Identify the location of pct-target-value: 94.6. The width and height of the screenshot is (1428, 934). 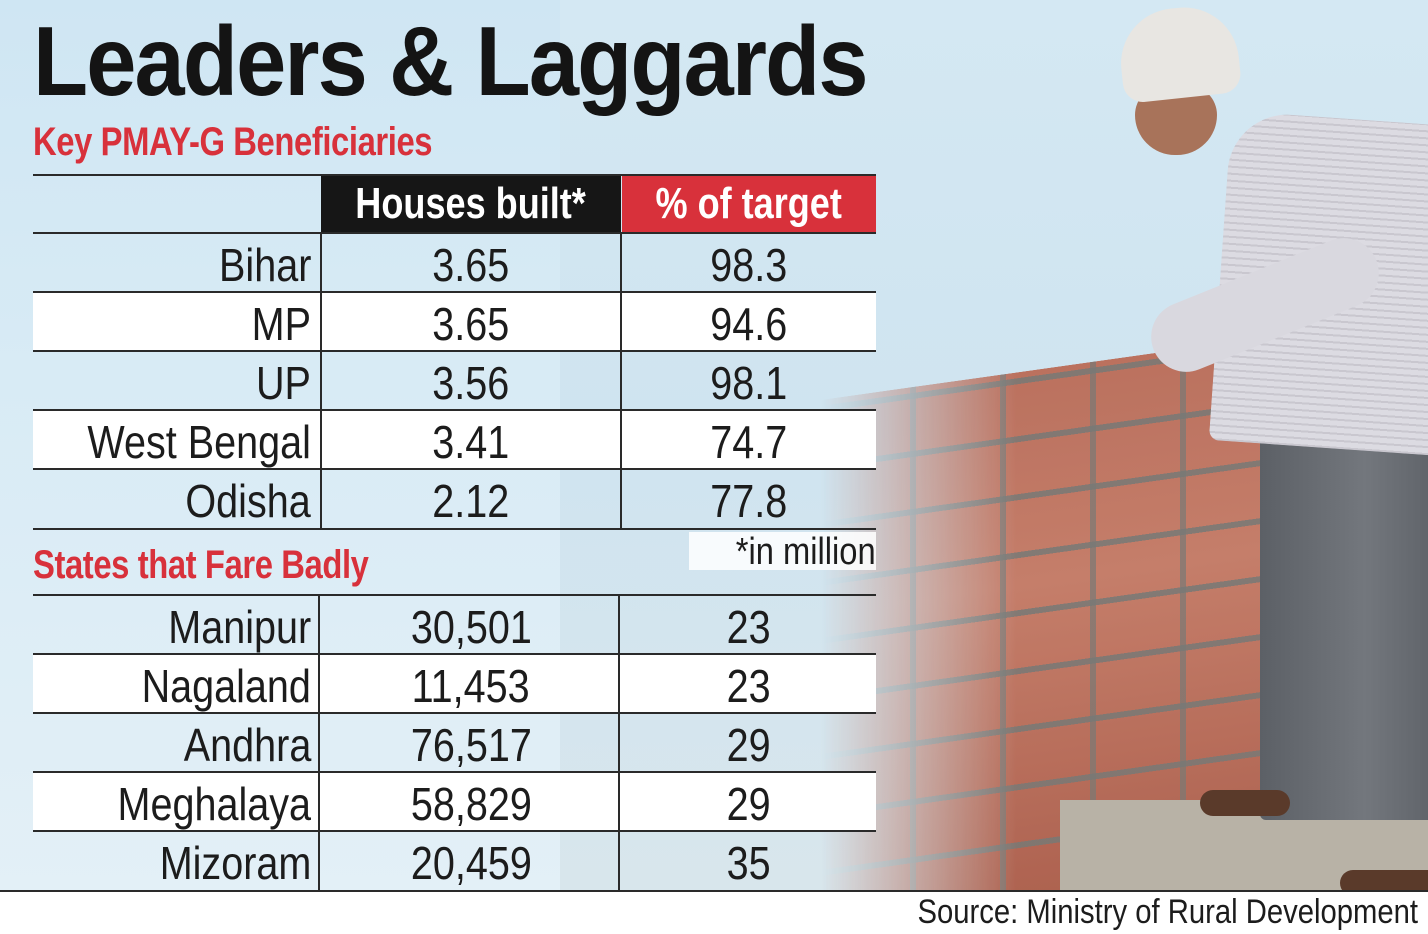
(749, 324).